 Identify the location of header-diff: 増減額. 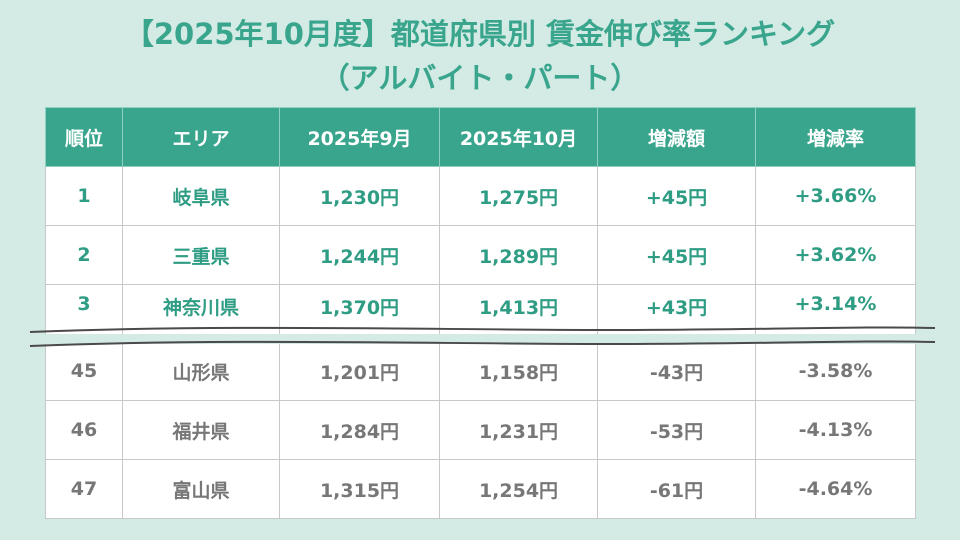
(676, 137).